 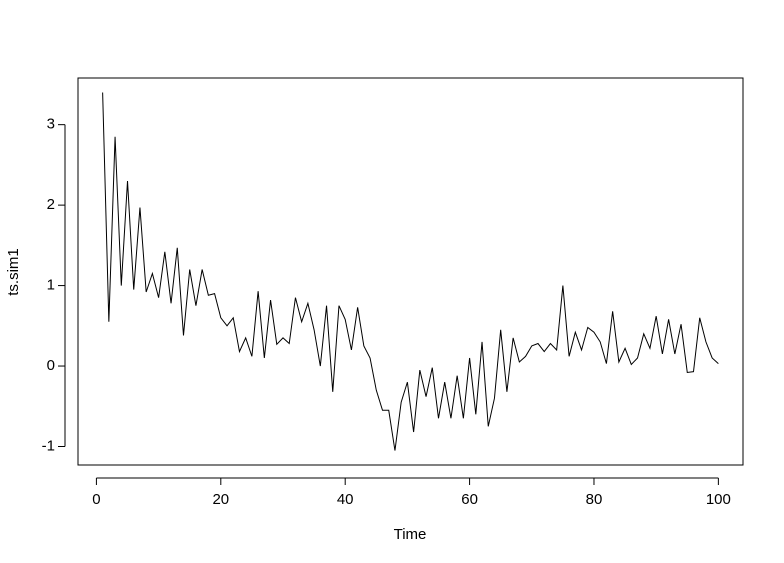 I want to click on y-tick-label: 1, so click(x=51, y=285).